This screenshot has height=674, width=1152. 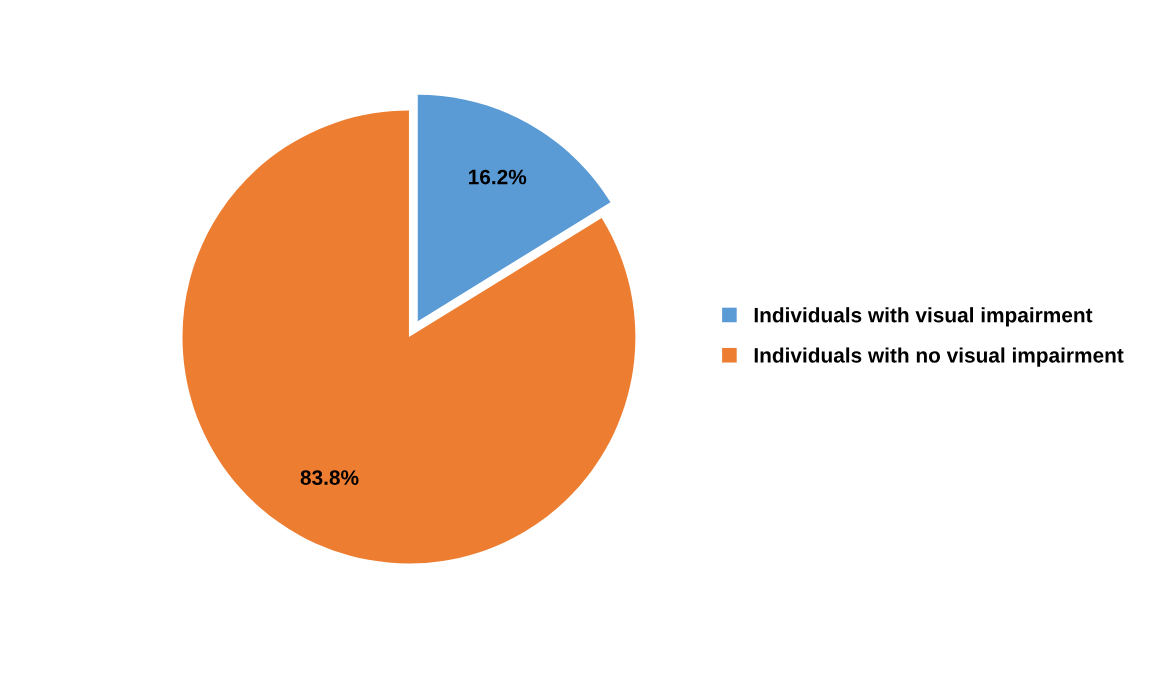 What do you see at coordinates (939, 357) in the screenshot?
I see `legend-label: Individuals with no visual impairment` at bounding box center [939, 357].